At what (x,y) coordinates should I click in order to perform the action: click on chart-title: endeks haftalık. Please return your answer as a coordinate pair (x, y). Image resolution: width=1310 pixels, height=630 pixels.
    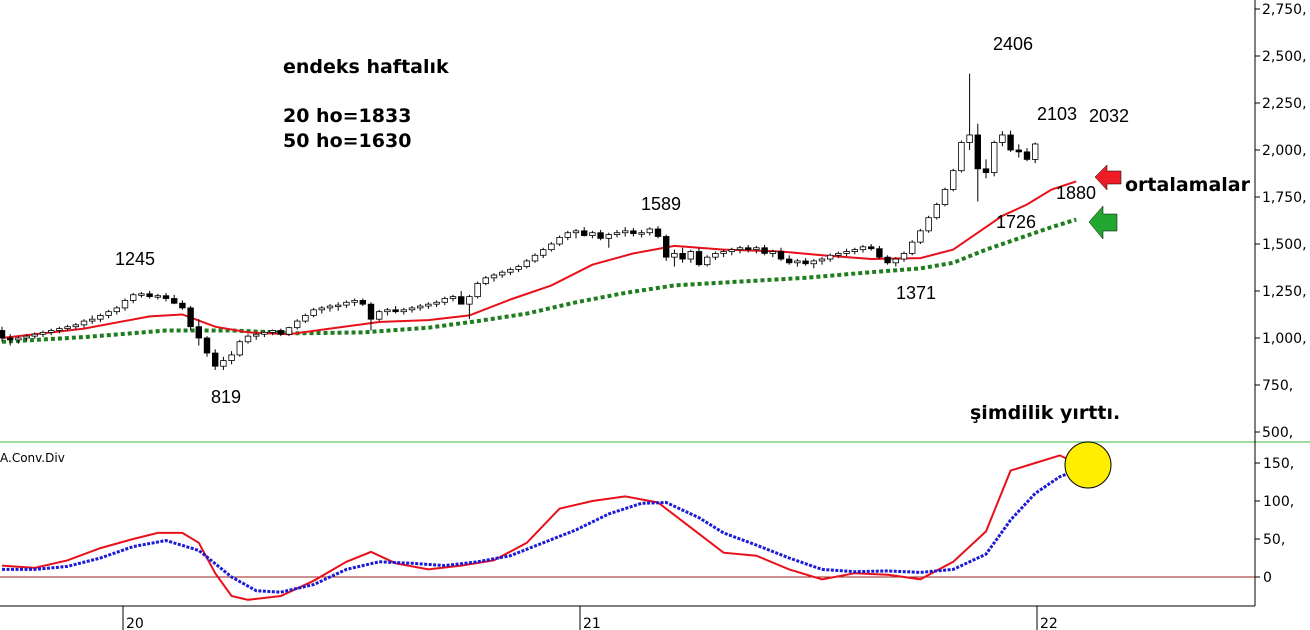
    Looking at the image, I should click on (366, 67).